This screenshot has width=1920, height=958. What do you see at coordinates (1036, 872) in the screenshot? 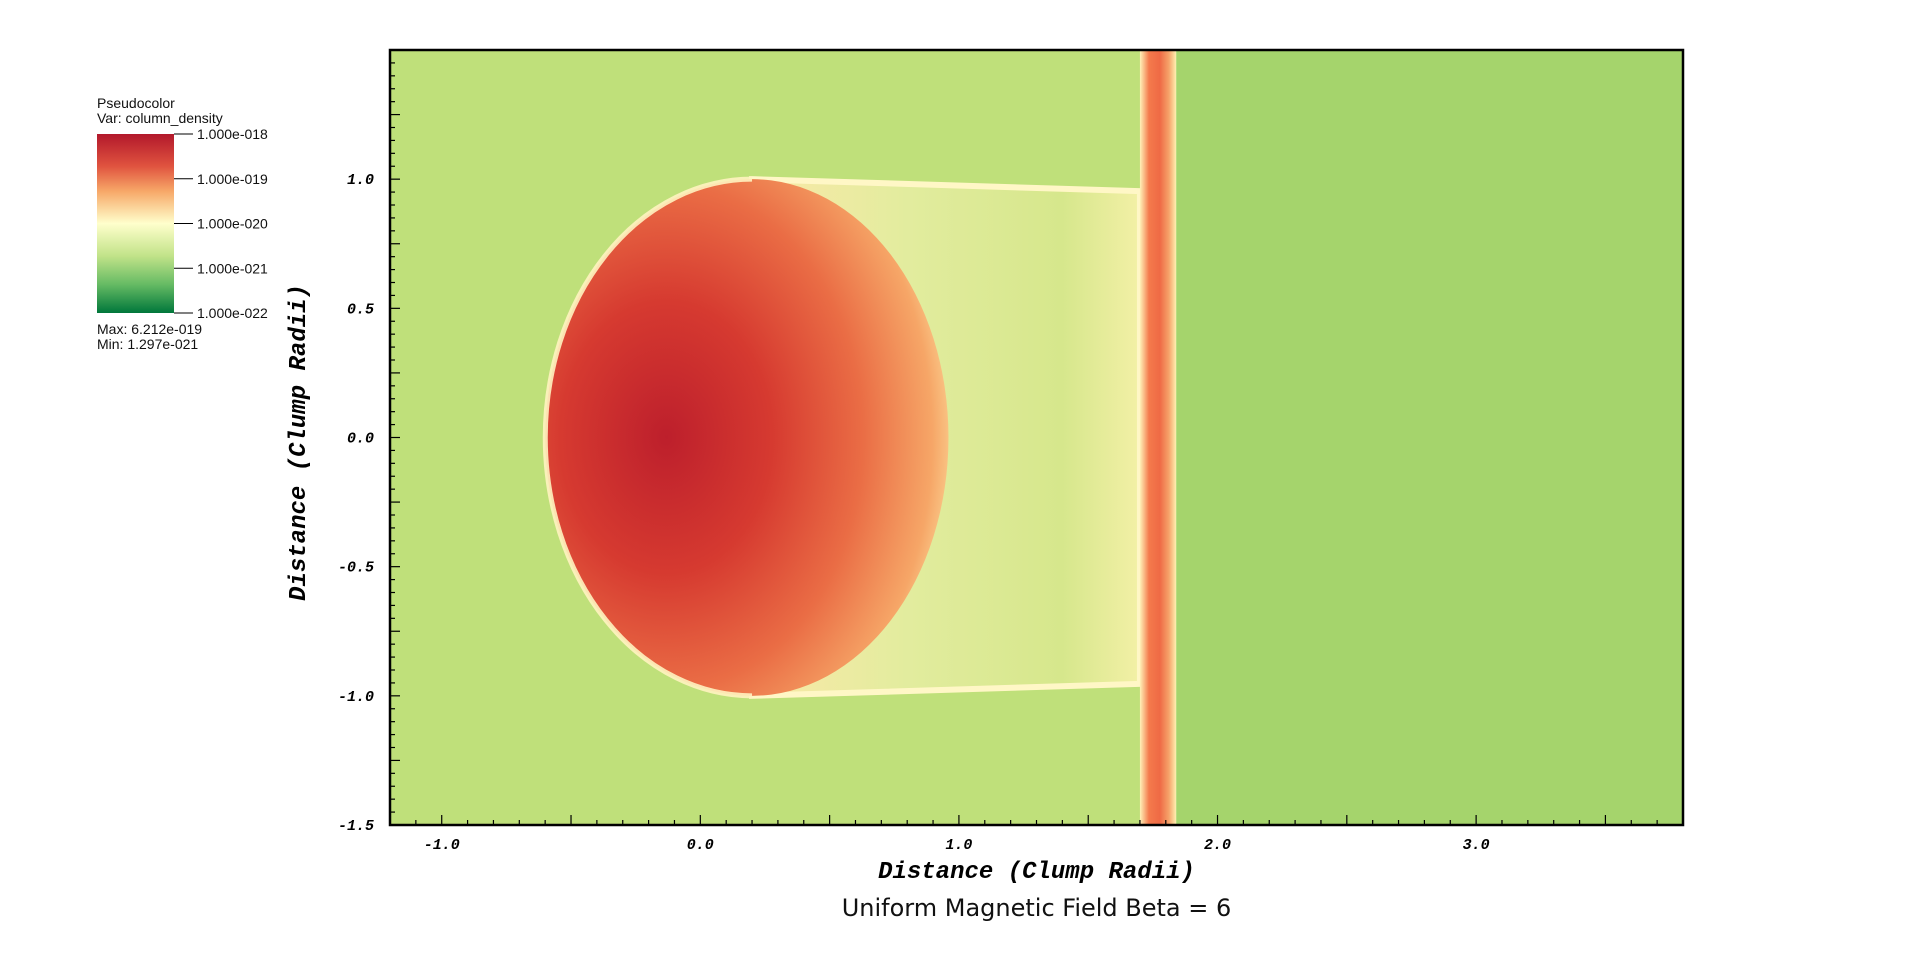
I see `x-axis-title: Distance (Clump Radii)` at bounding box center [1036, 872].